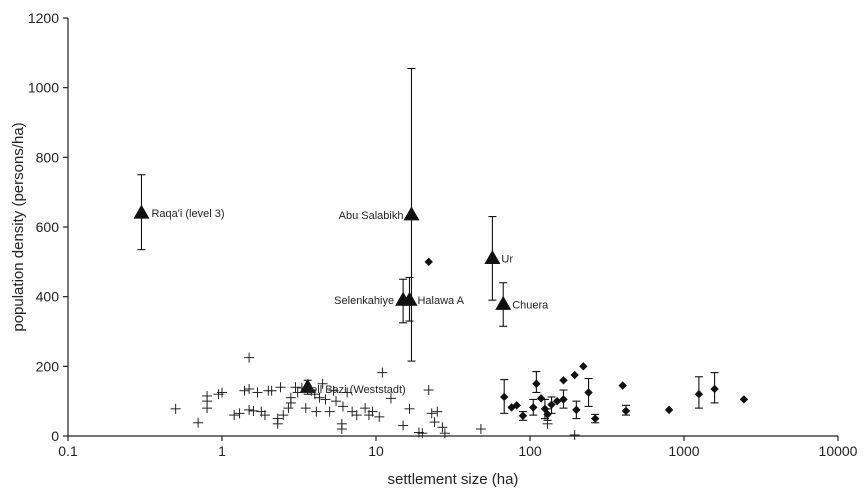 The height and width of the screenshot is (492, 866). What do you see at coordinates (48, 297) in the screenshot?
I see `y-tick-label: 400` at bounding box center [48, 297].